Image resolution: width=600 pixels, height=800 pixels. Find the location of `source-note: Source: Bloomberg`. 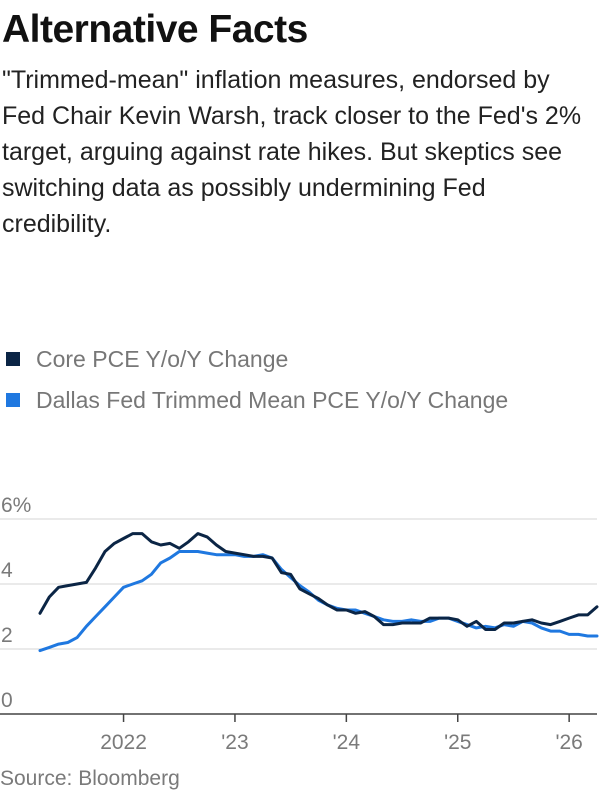

source-note: Source: Bloomberg is located at coordinates (90, 778).